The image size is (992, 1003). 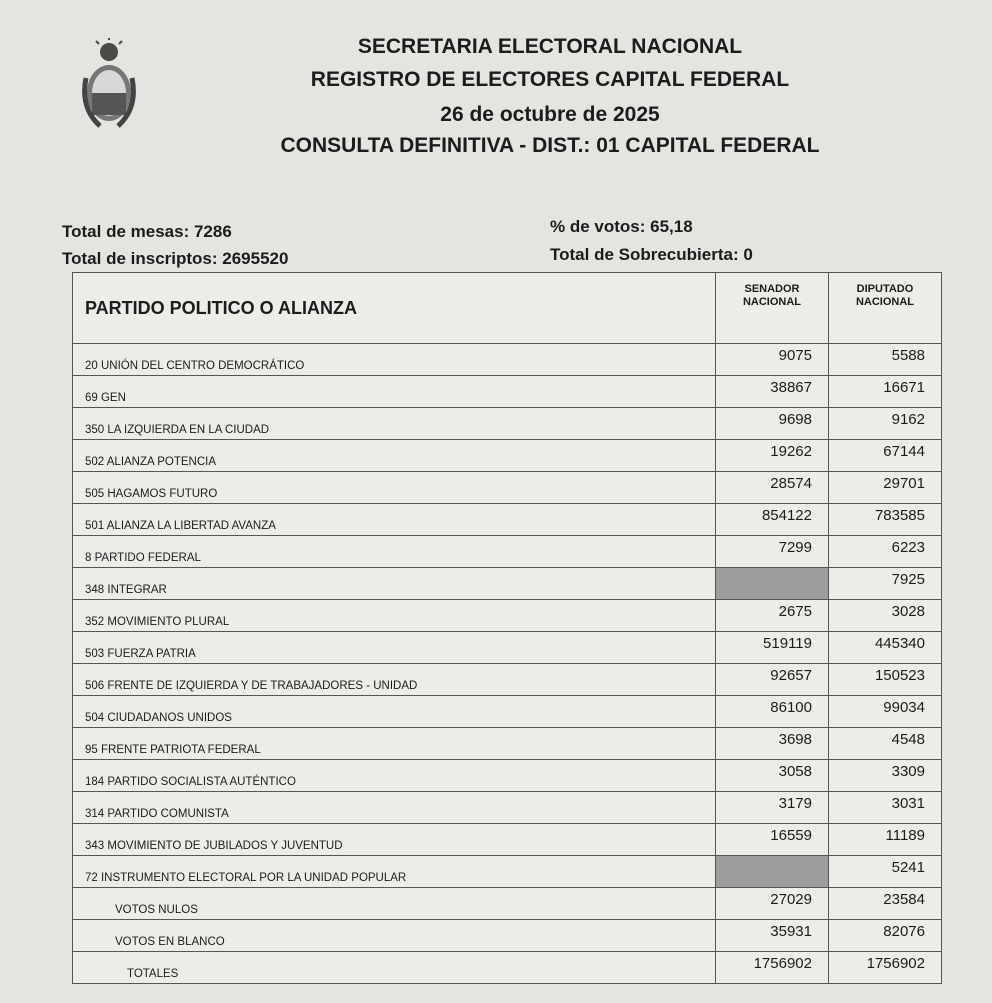 I want to click on diputado-votes: 99034, so click(x=885, y=711).